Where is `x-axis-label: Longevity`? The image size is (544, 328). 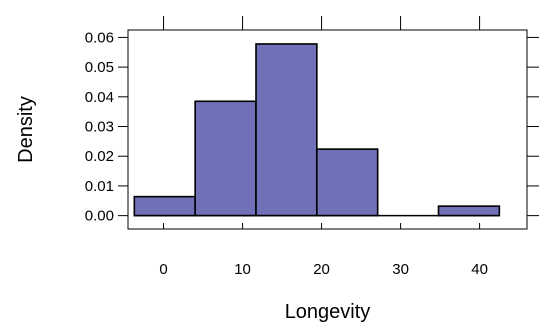 x-axis-label: Longevity is located at coordinates (328, 312).